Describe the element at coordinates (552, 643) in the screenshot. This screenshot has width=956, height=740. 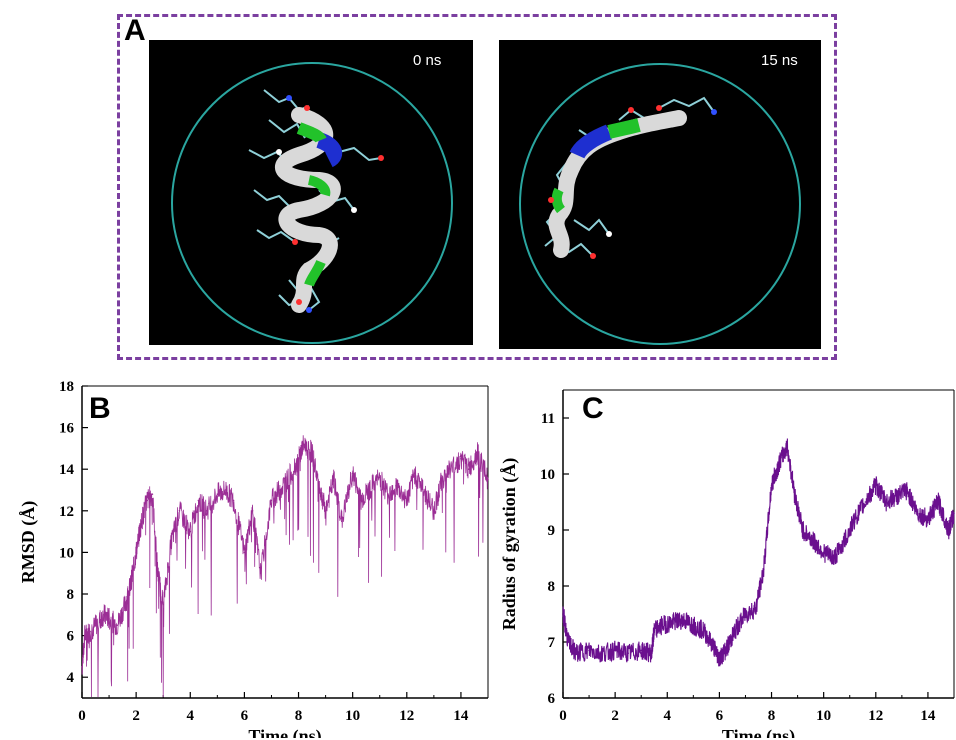
I see `y-tick-label: 7` at that location.